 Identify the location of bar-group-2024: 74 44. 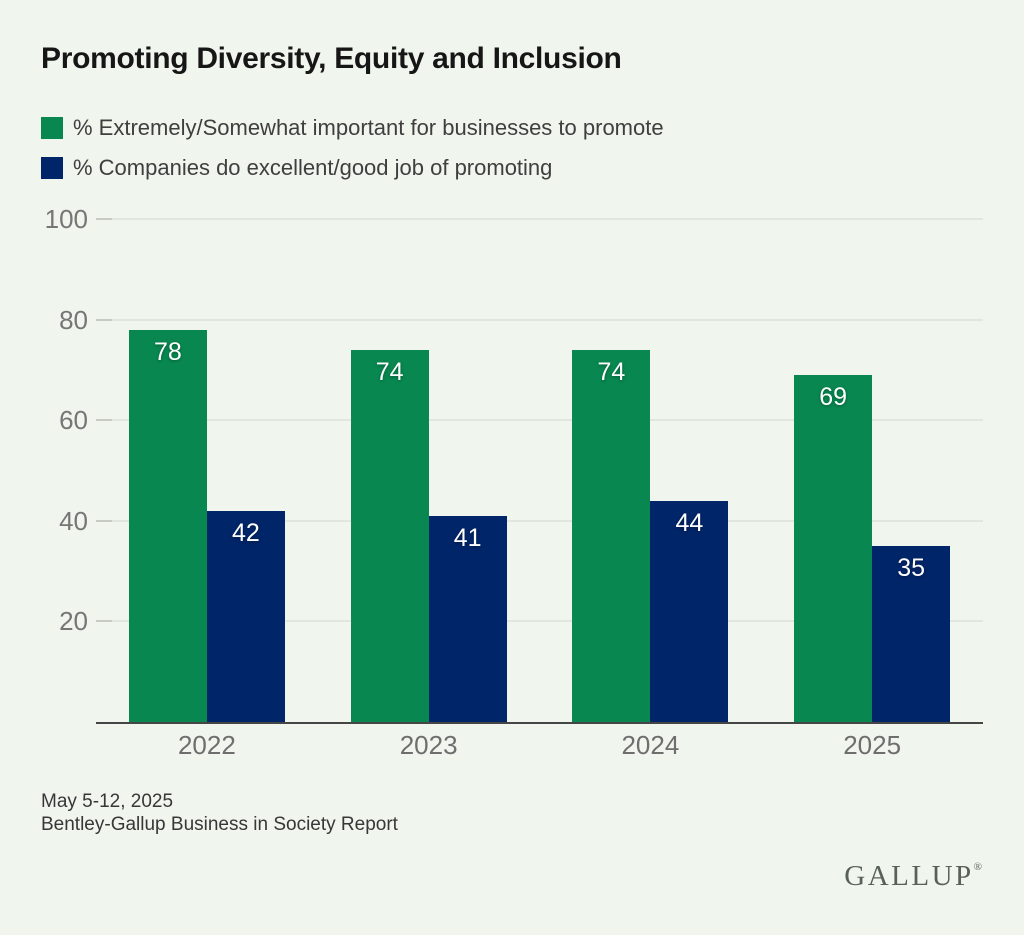
(651, 470).